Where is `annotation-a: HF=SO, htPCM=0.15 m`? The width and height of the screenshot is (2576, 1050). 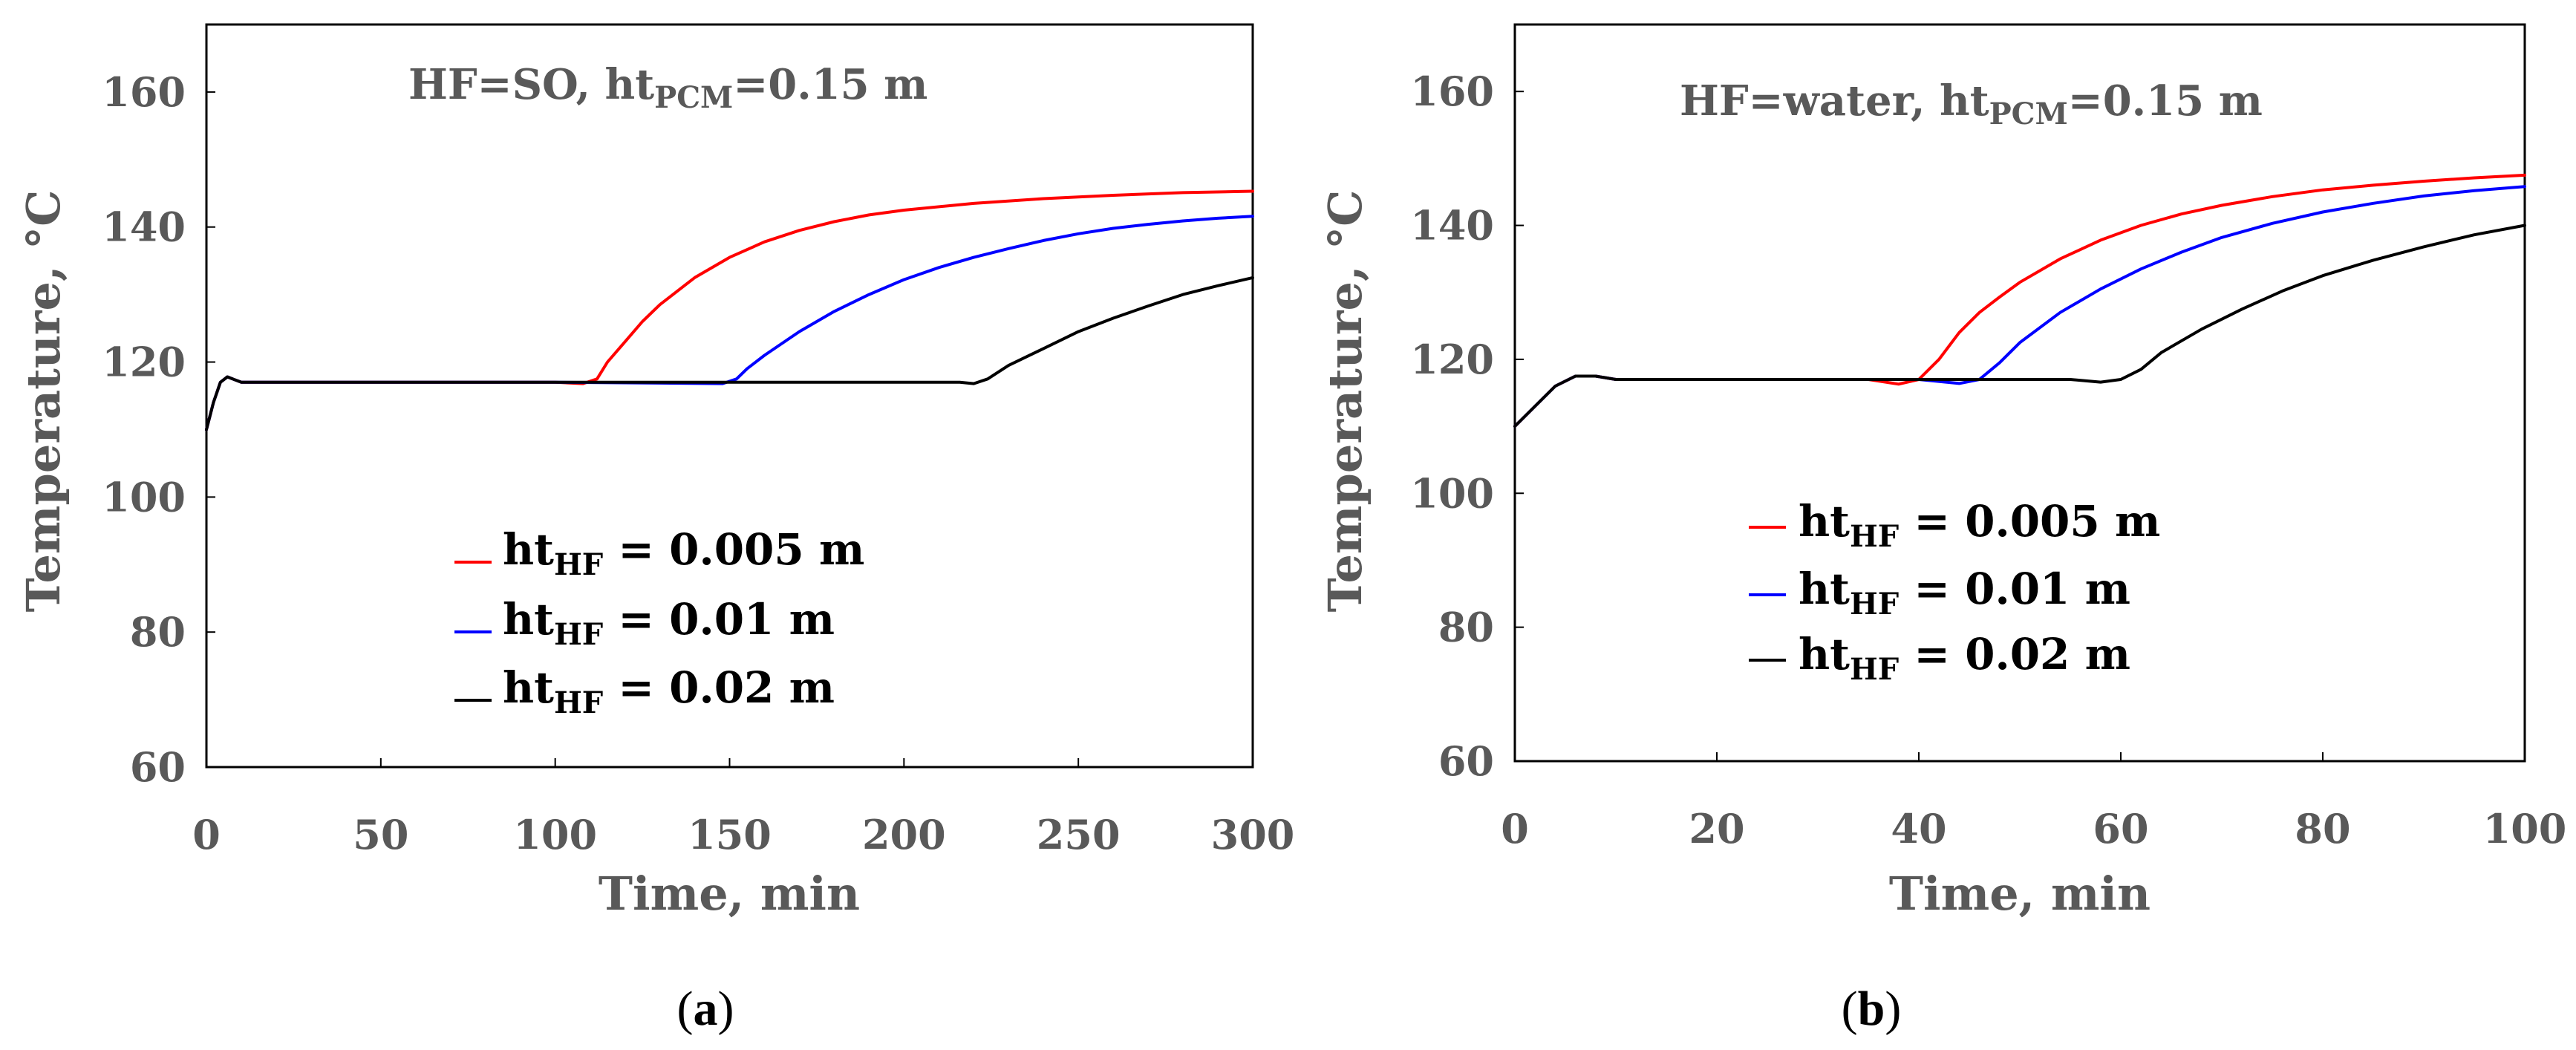 annotation-a: HF=SO, htPCM=0.15 m is located at coordinates (667, 87).